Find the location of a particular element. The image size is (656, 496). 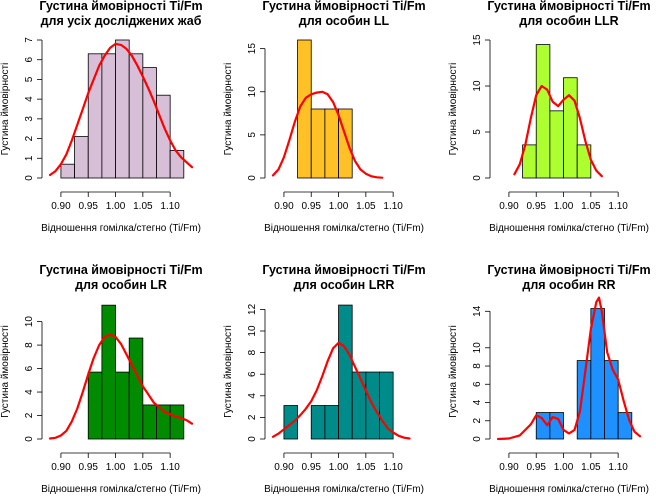

chart-subtitle: для особин LR is located at coordinates (121, 285).